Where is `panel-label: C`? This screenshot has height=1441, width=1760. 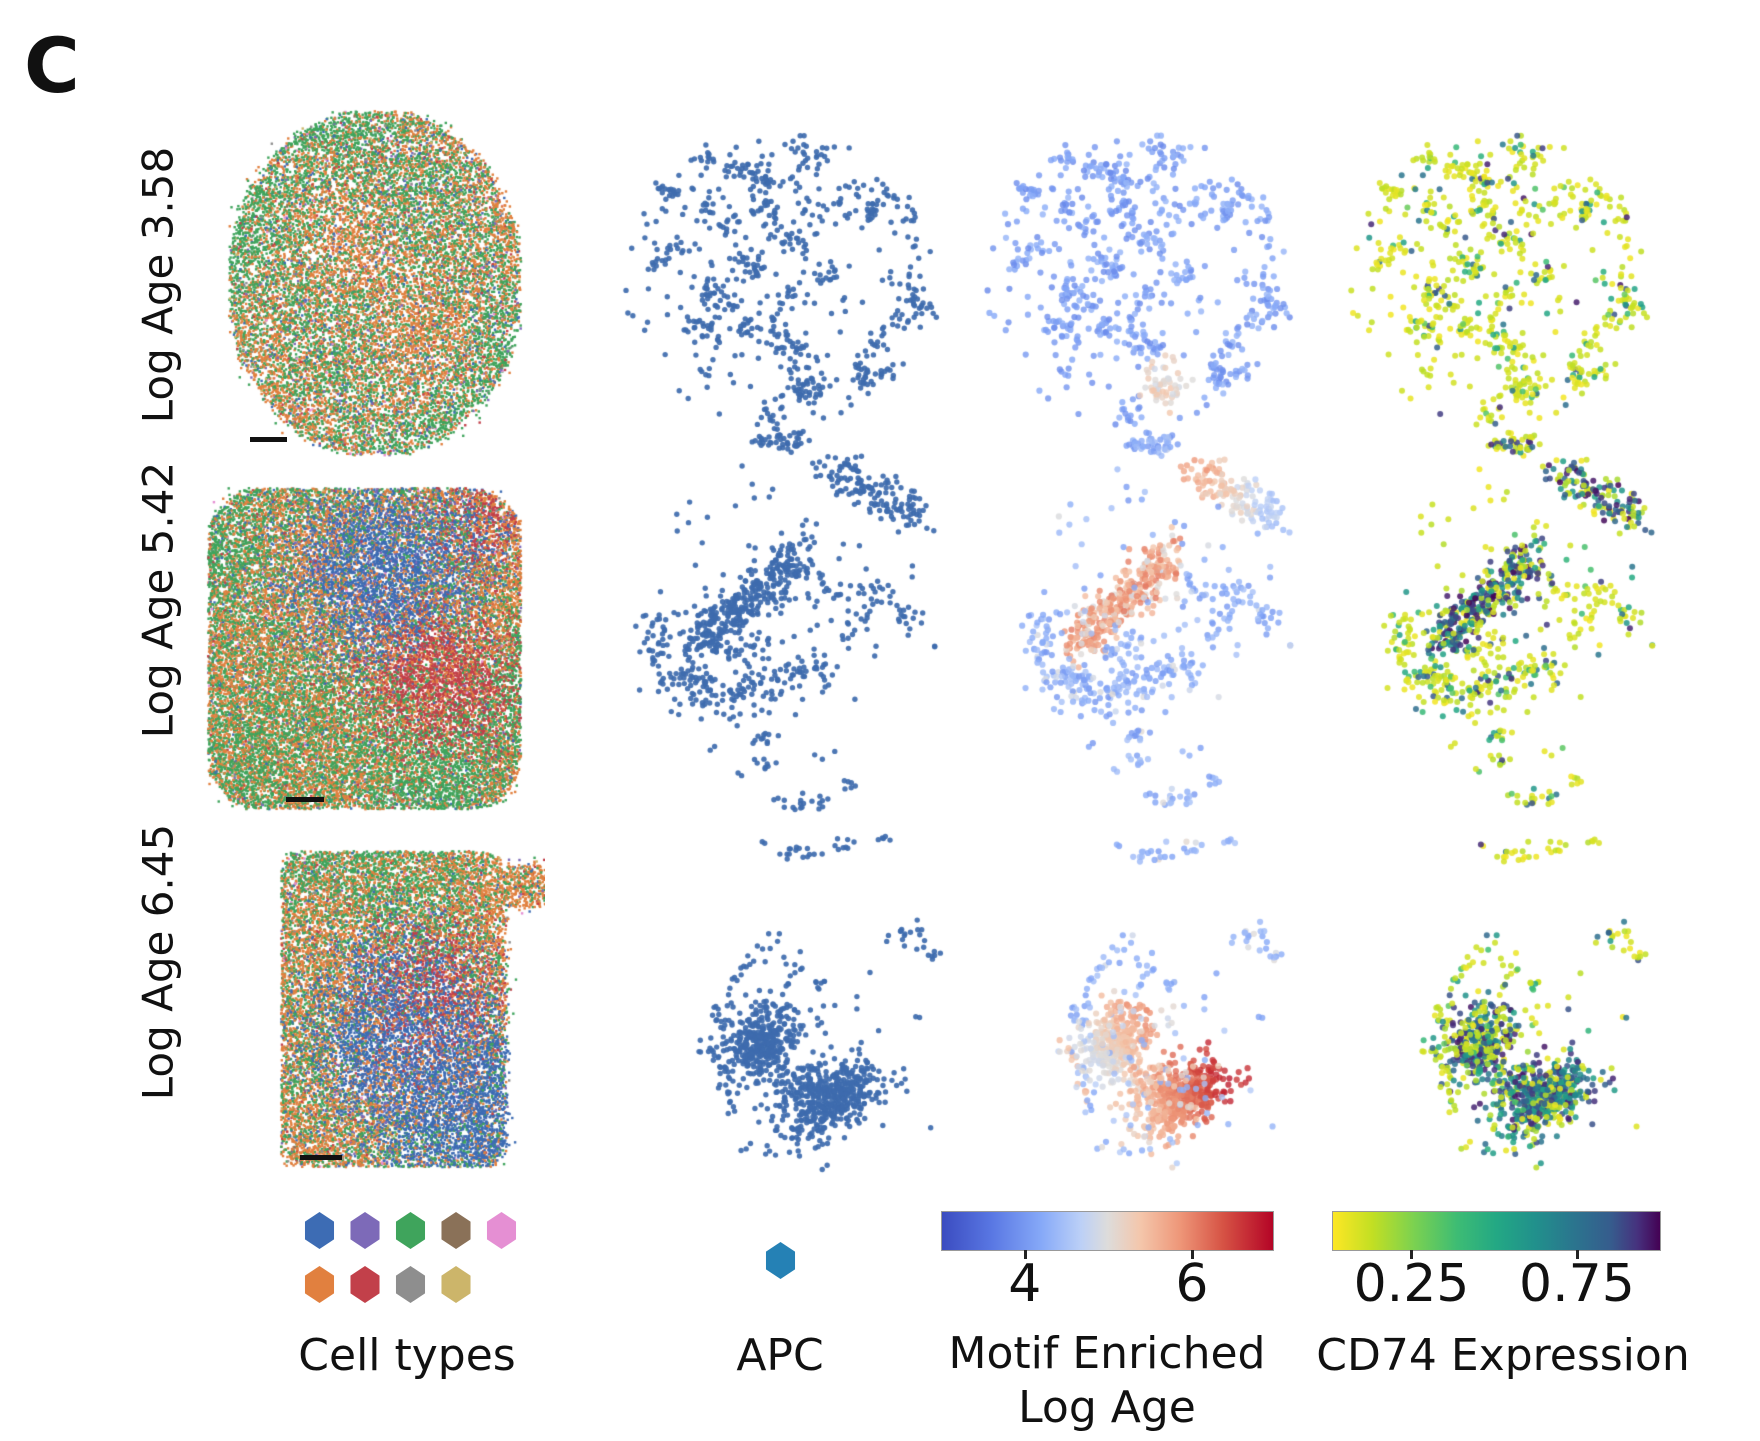 panel-label: C is located at coordinates (52, 65).